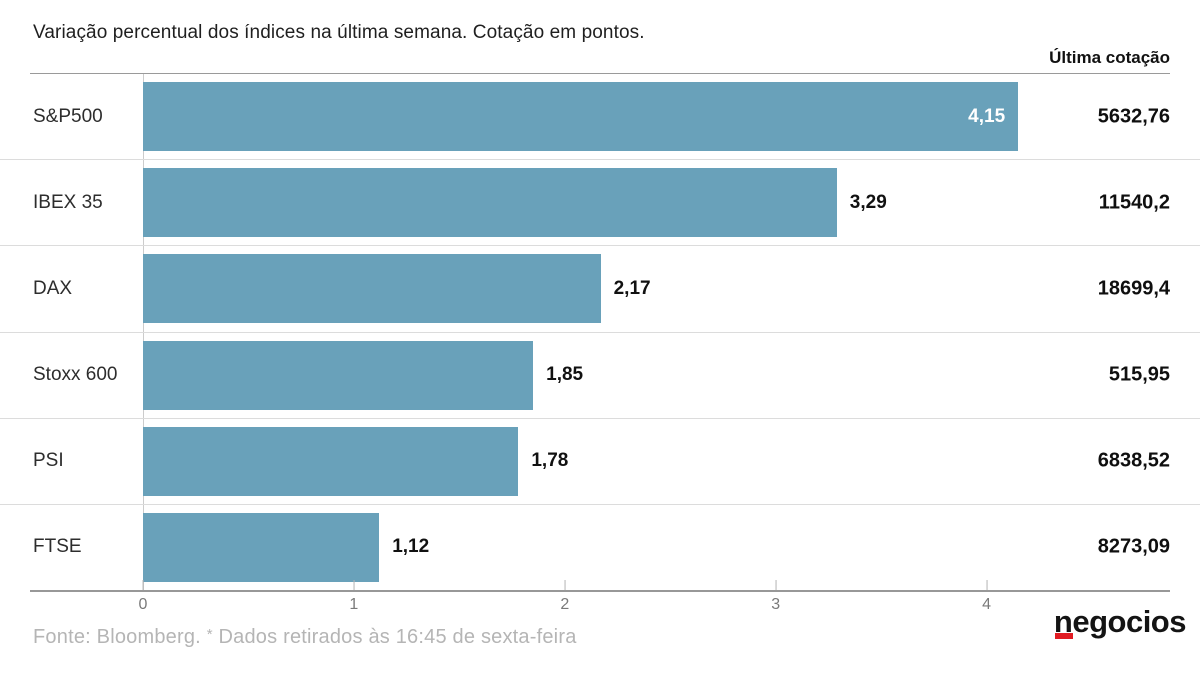 Image resolution: width=1200 pixels, height=676 pixels. I want to click on last-quote-column-header: Última cotação, so click(1109, 57).